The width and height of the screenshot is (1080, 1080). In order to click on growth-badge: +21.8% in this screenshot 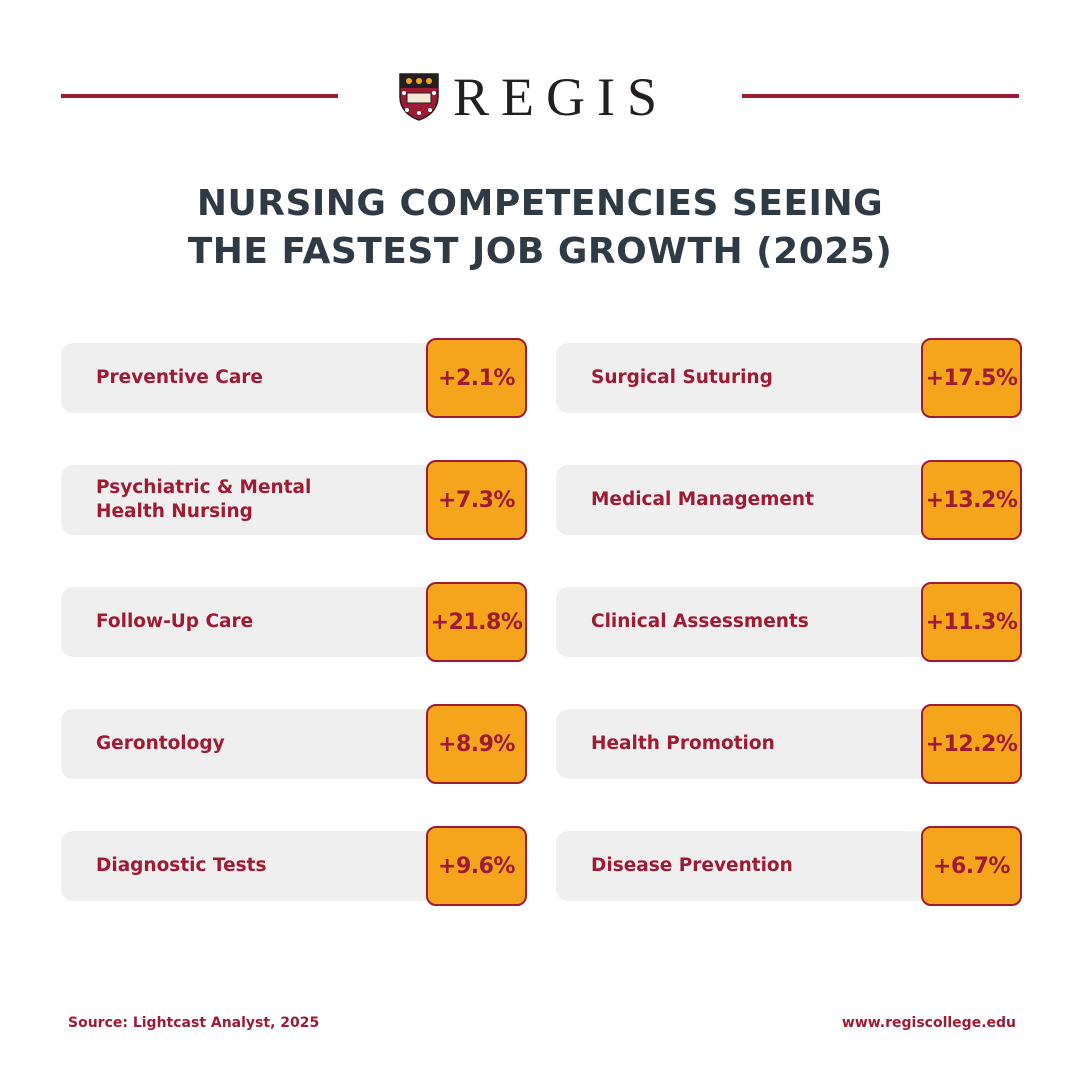, I will do `click(476, 622)`.